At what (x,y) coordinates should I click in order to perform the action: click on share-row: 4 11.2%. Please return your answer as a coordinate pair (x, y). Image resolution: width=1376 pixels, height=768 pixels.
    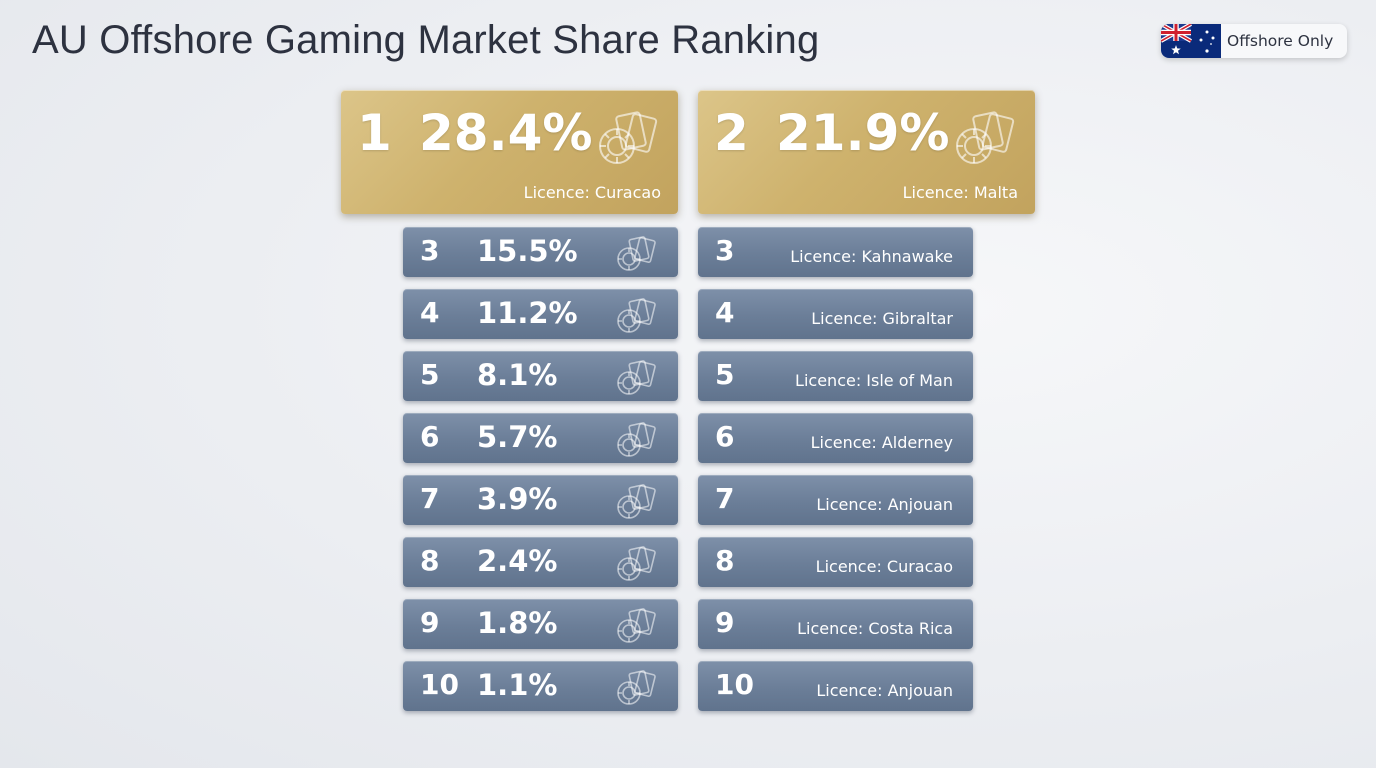
    Looking at the image, I should click on (540, 314).